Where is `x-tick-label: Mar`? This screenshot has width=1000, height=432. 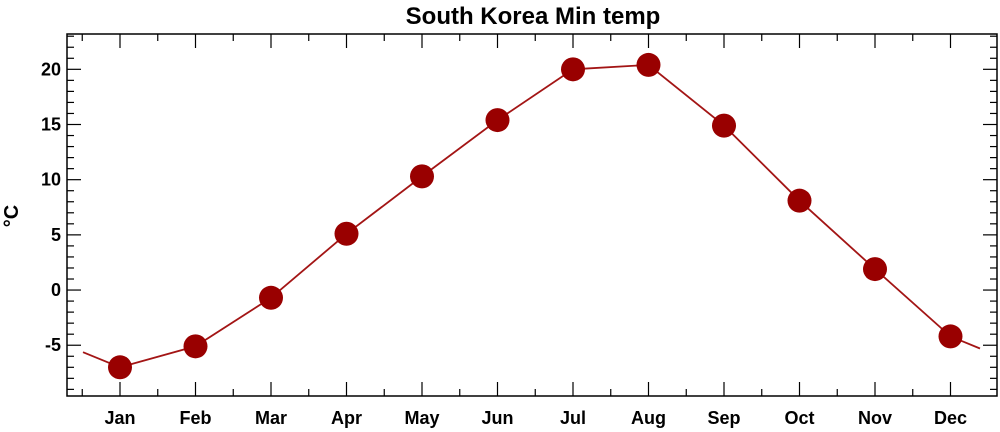 x-tick-label: Mar is located at coordinates (271, 418).